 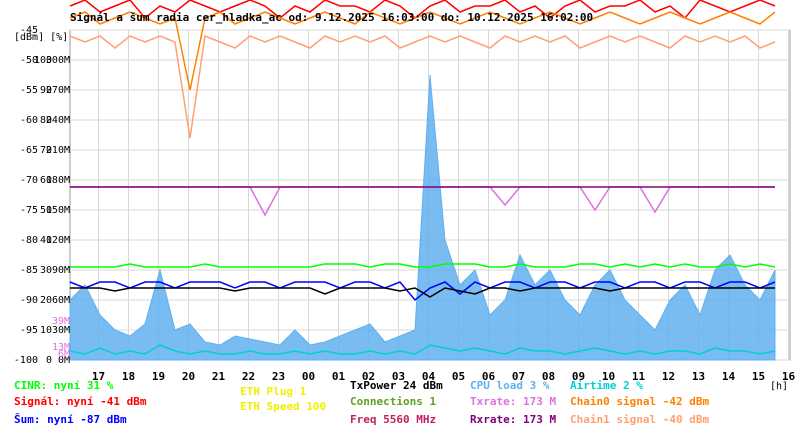 I want to click on y-tick-label: -80, so click(x=29, y=240).